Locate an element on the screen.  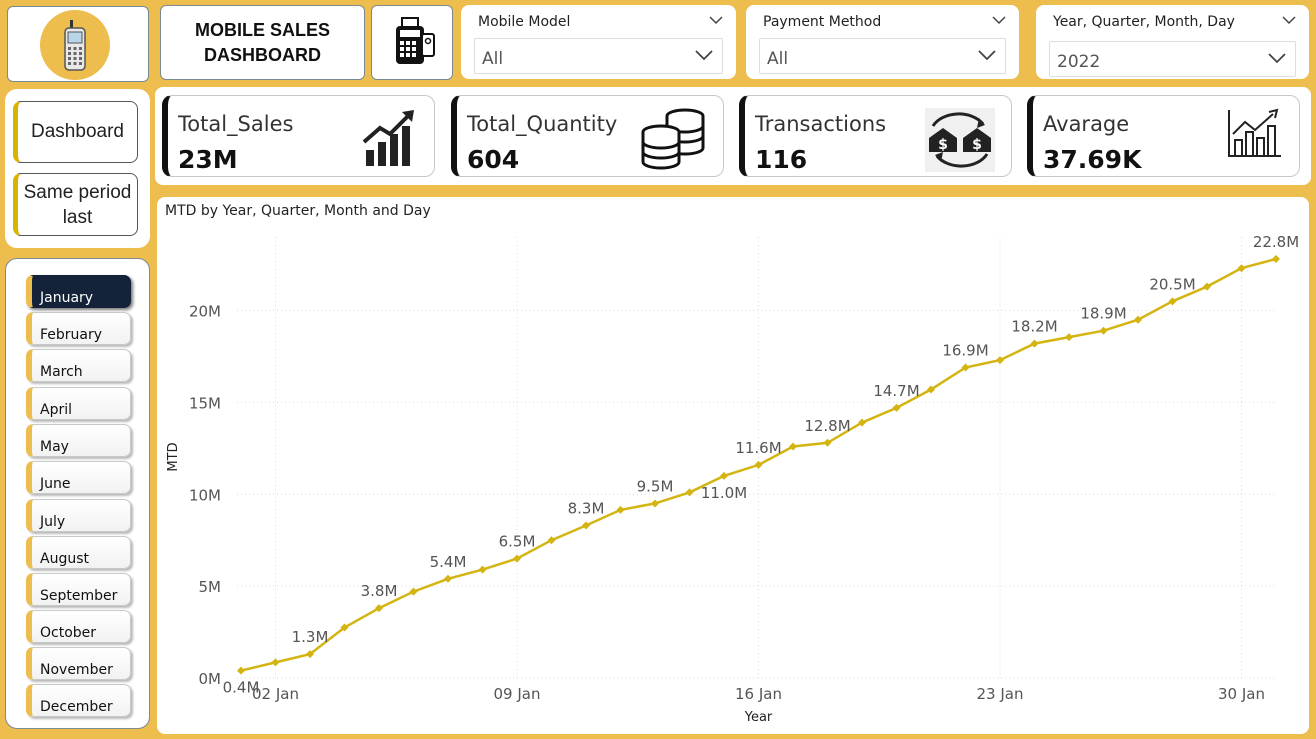
payment-method-slicer: Payment Method All is located at coordinates (882, 42).